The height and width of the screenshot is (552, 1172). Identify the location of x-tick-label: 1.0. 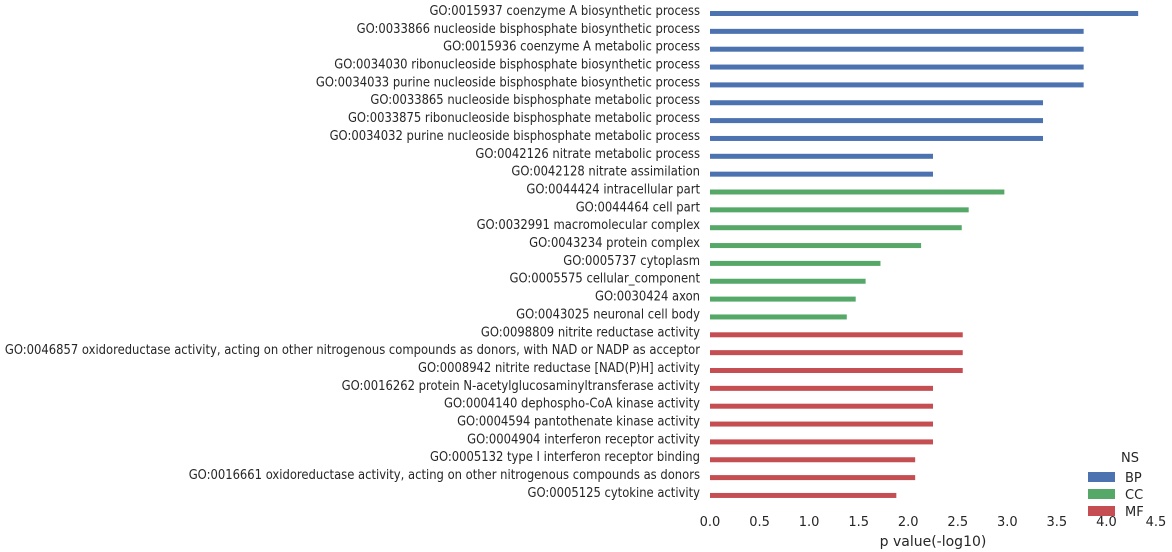
(809, 522).